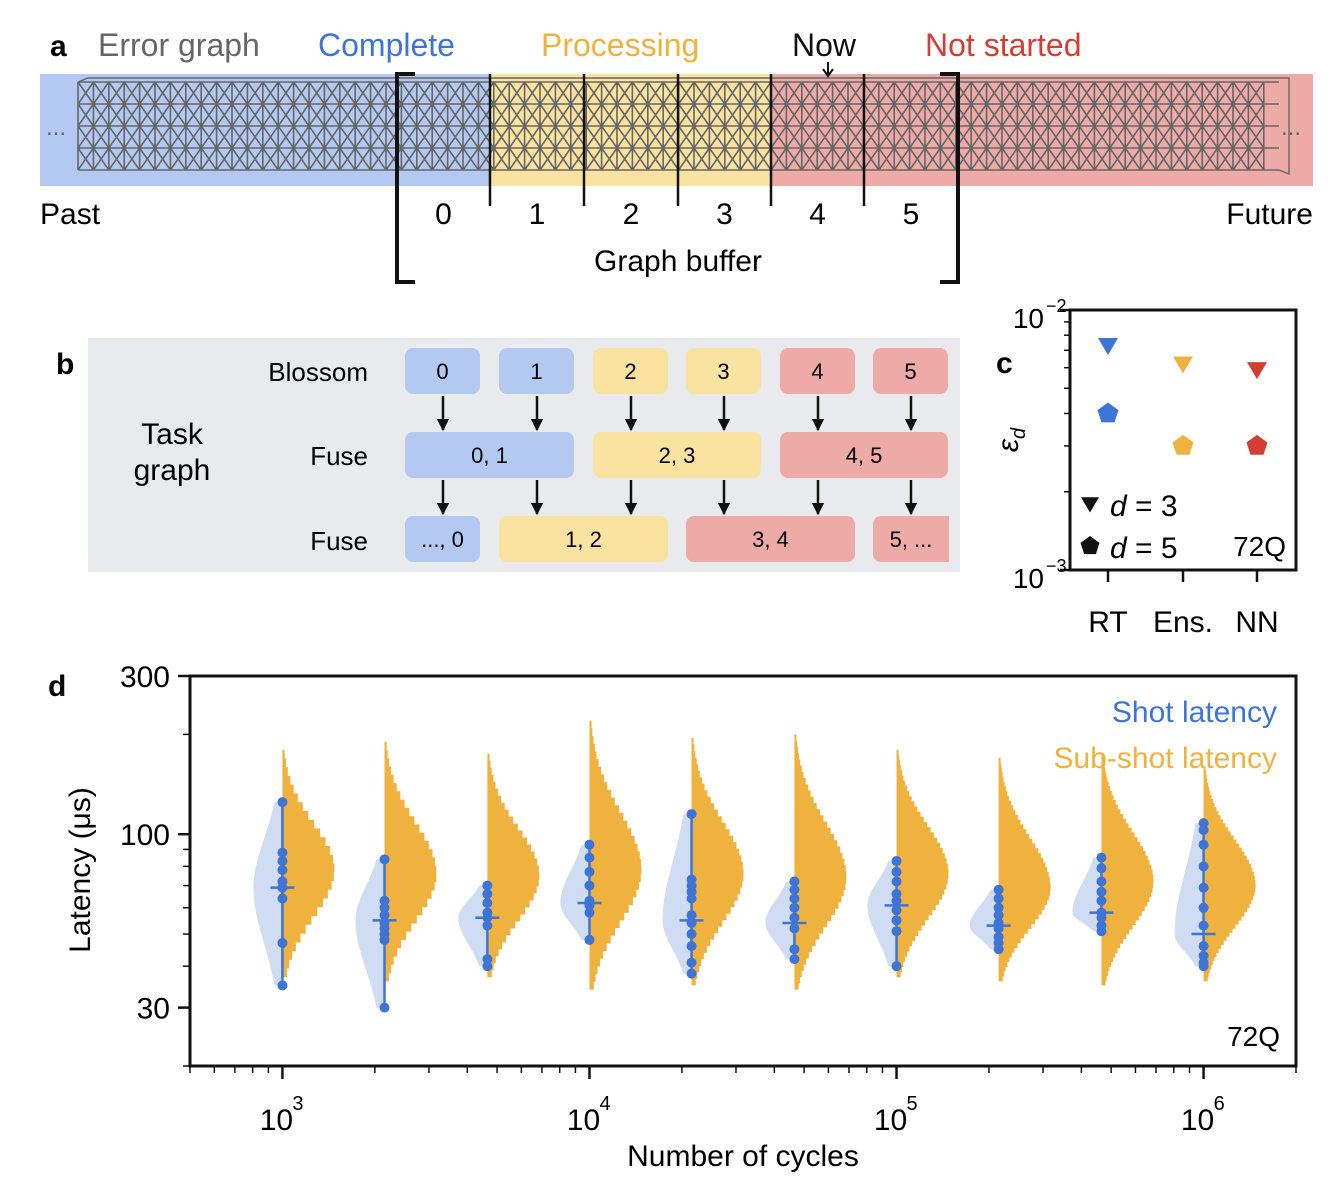  I want to click on legend-subshot-latency: Sub-shot latency, so click(1165, 758).